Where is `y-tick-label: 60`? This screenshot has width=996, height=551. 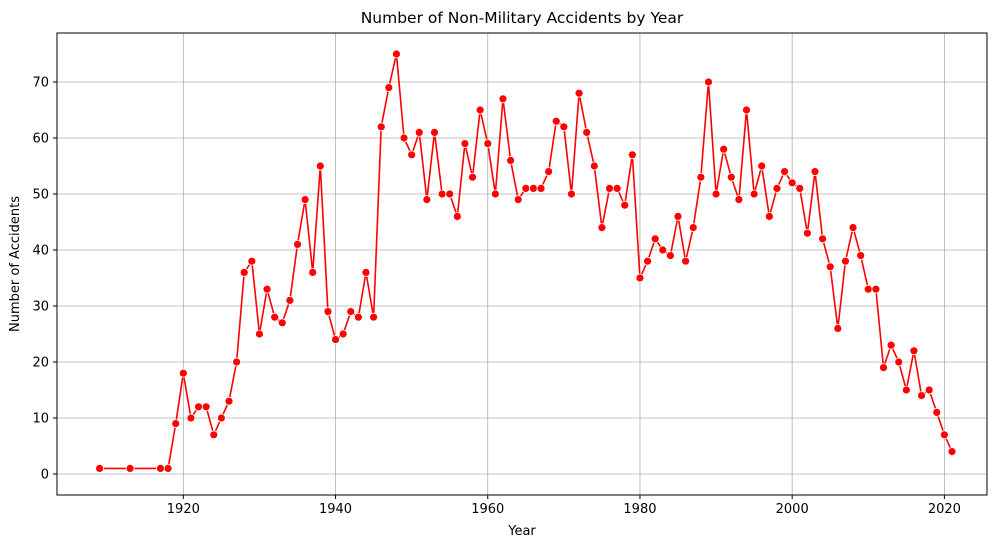
y-tick-label: 60 is located at coordinates (40, 139).